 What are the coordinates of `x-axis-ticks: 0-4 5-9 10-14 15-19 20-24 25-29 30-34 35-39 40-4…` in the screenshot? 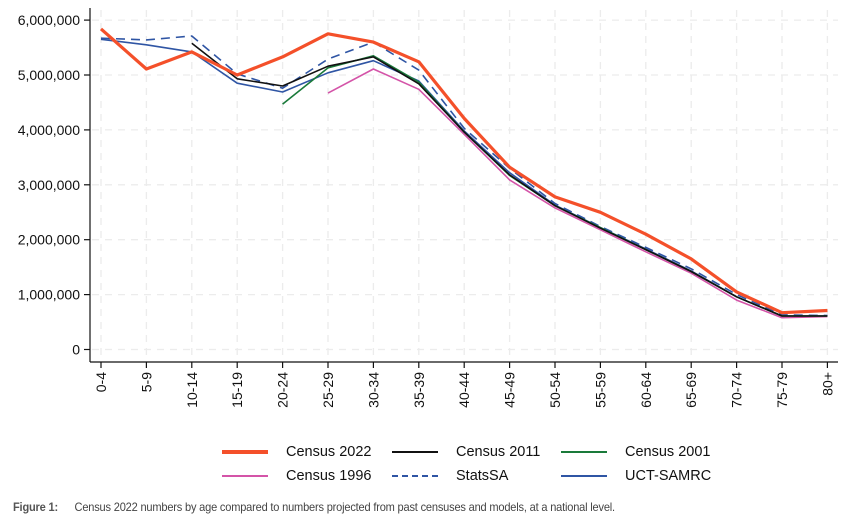 It's located at (464, 385).